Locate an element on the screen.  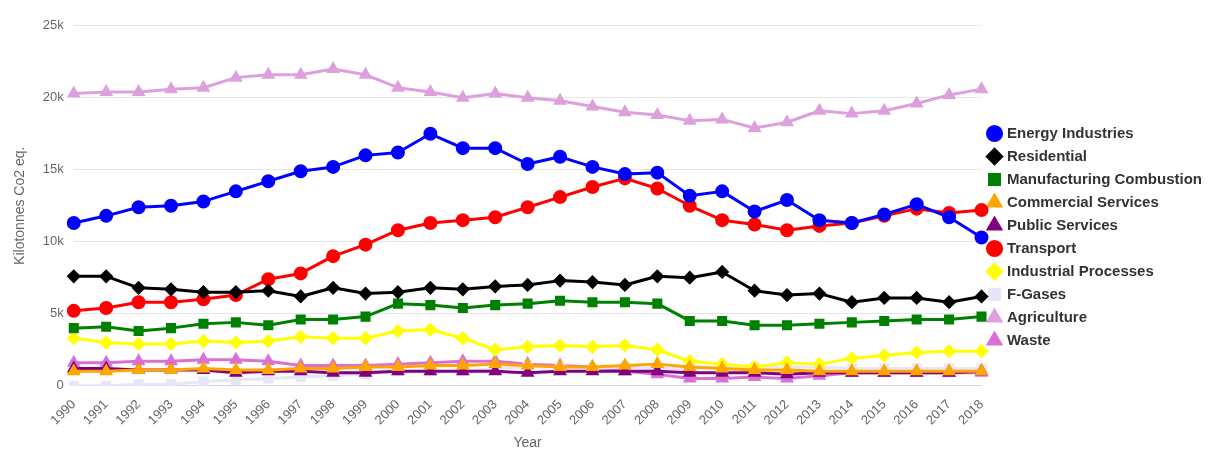
y-tick-label: 20k is located at coordinates (53, 97).